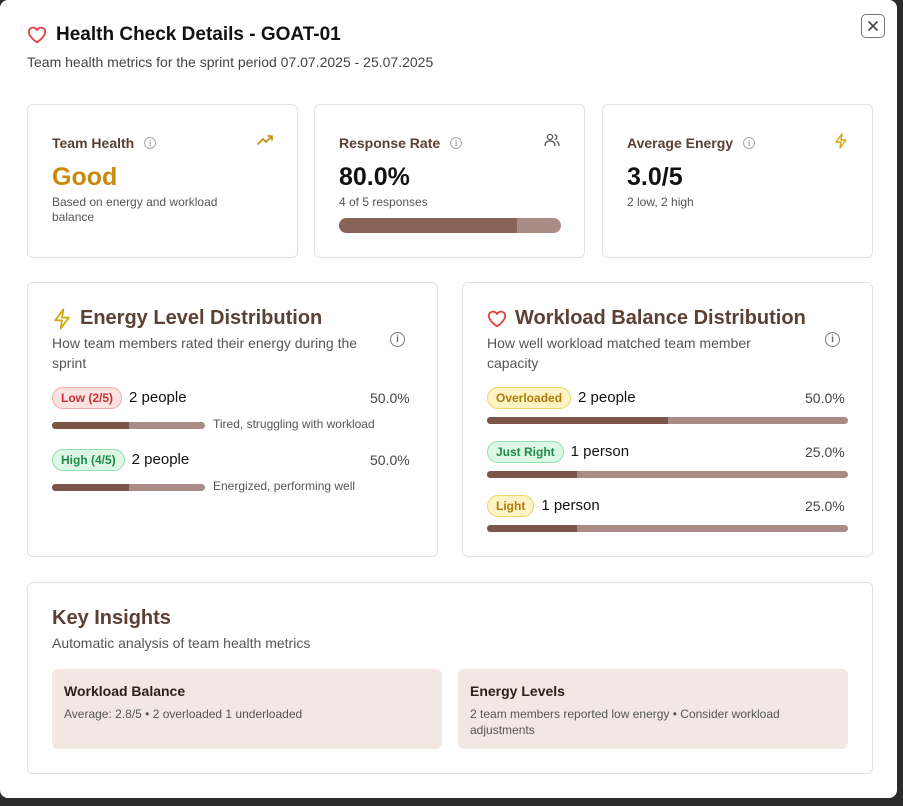 Image resolution: width=903 pixels, height=806 pixels. What do you see at coordinates (111, 618) in the screenshot?
I see `key-insights-title: Key Insights` at bounding box center [111, 618].